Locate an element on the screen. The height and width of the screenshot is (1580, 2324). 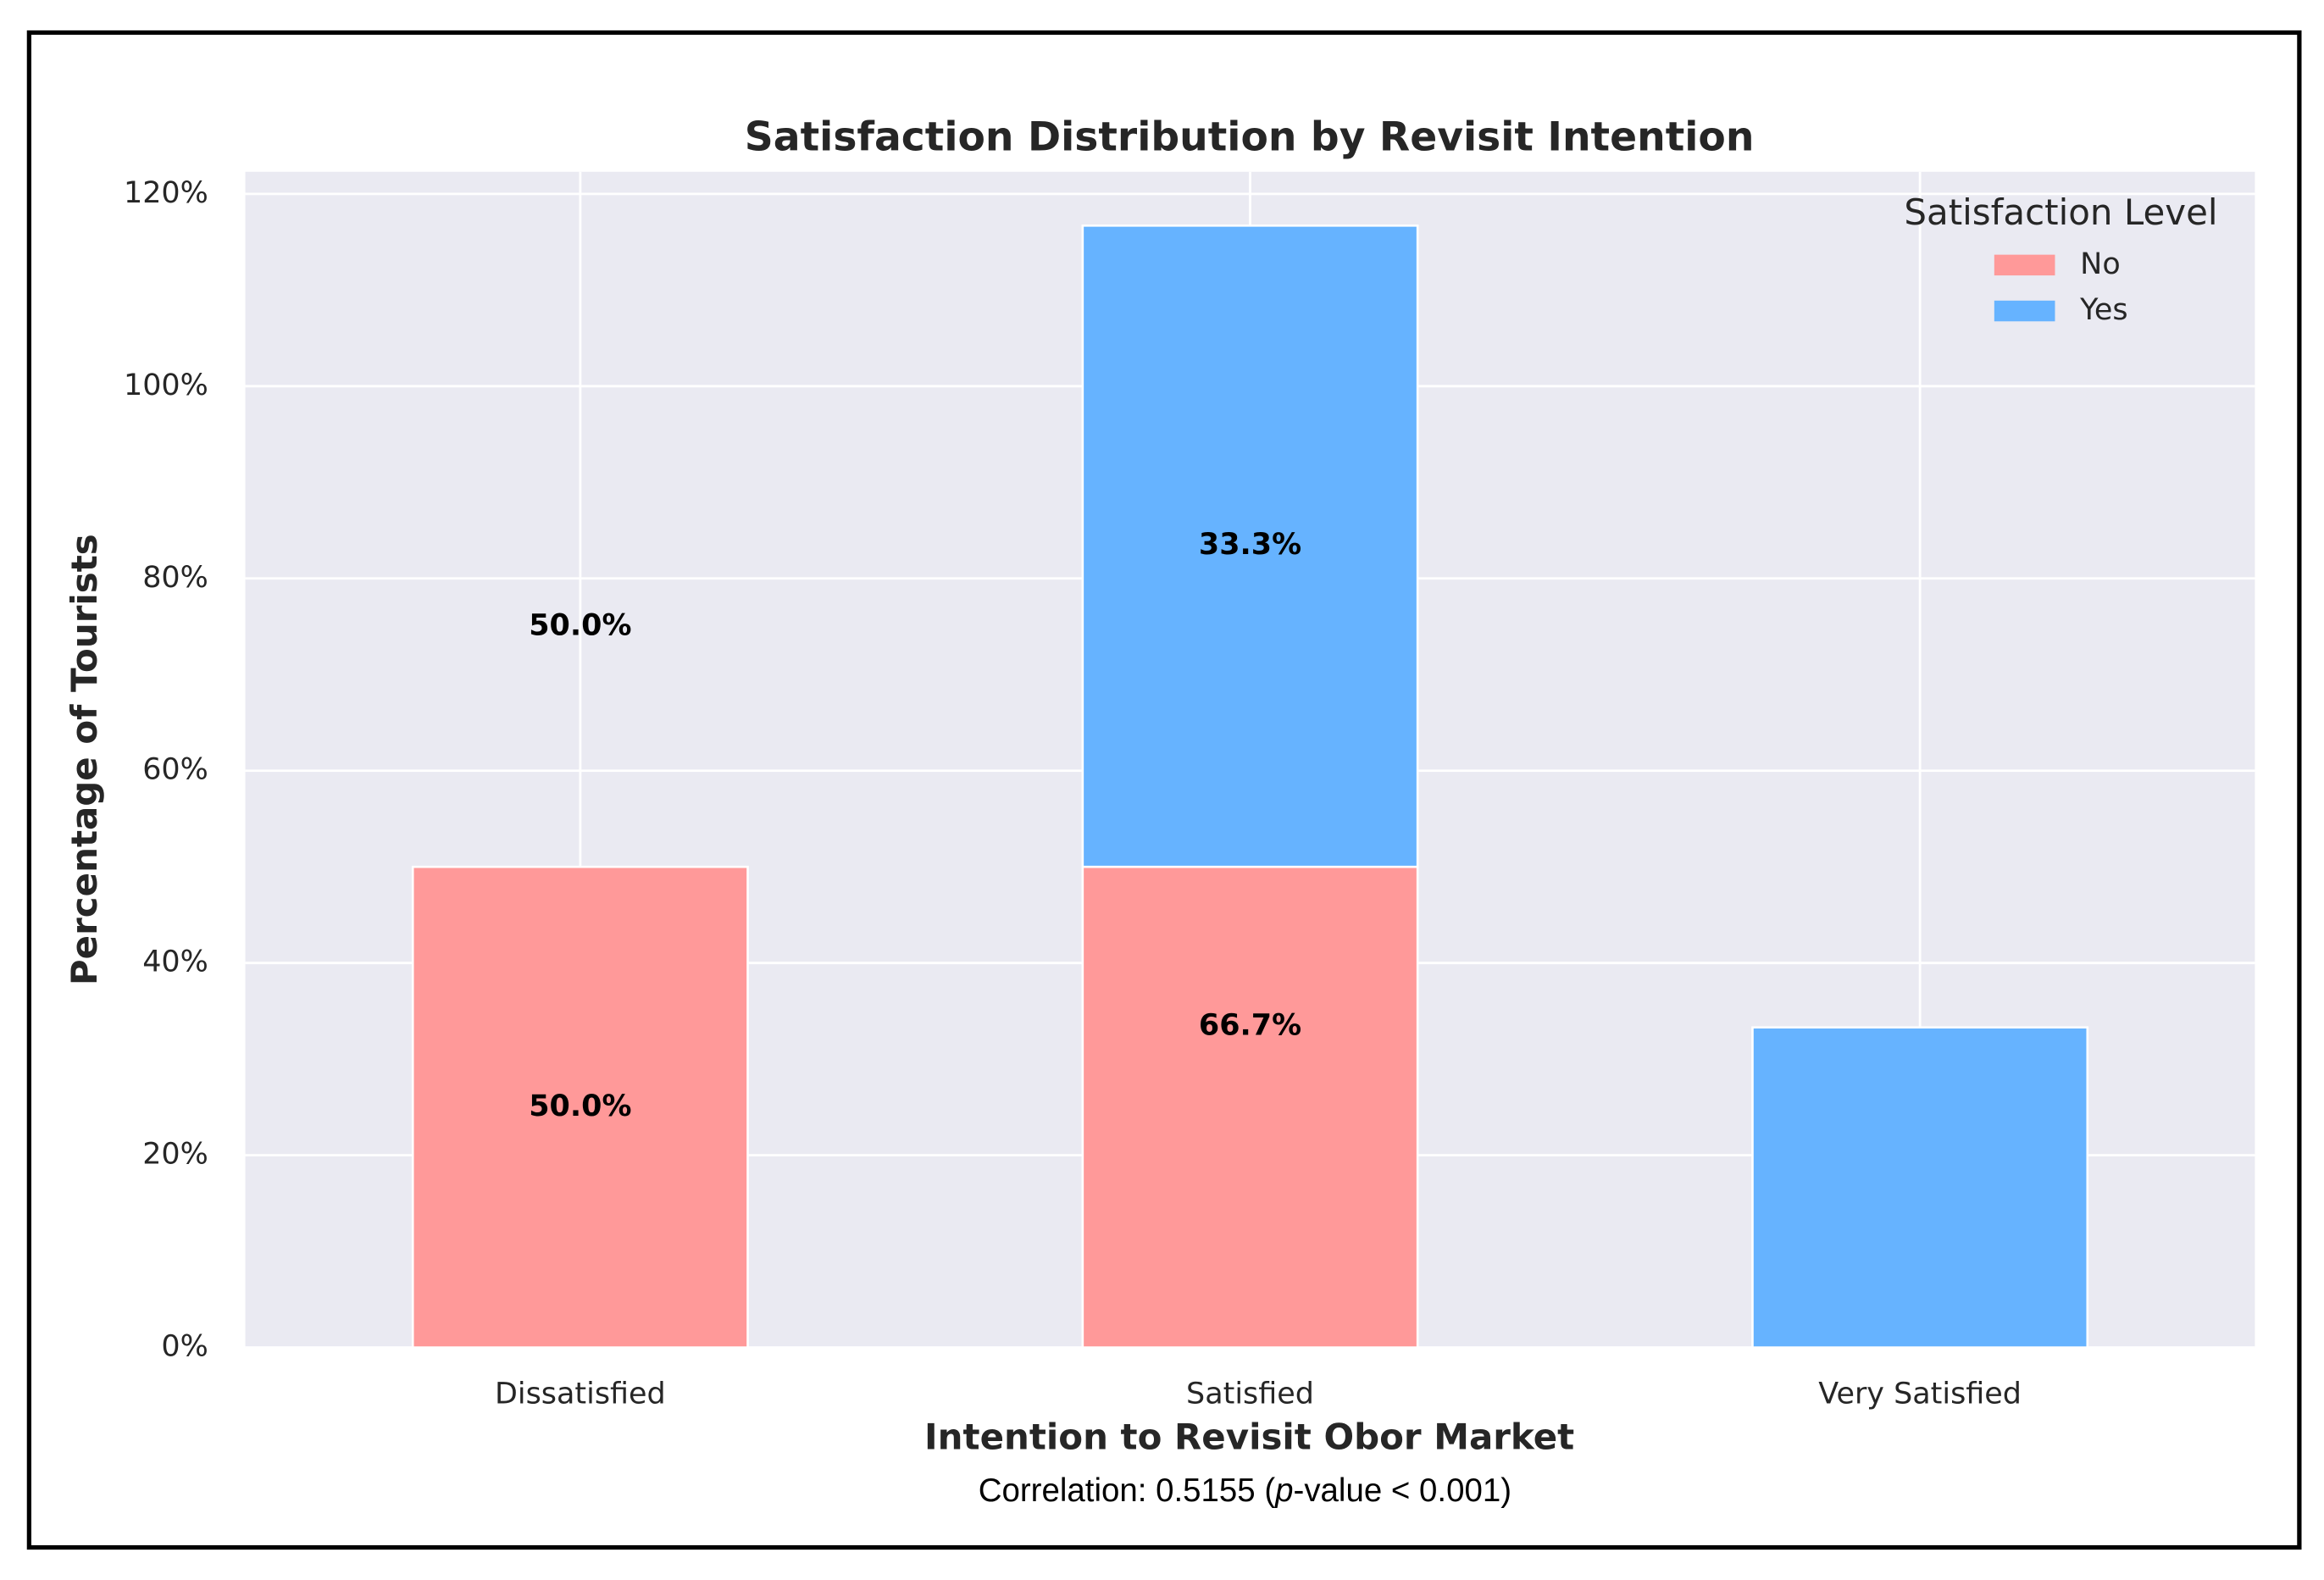
y-tick-label: 0% is located at coordinates (184, 1347).